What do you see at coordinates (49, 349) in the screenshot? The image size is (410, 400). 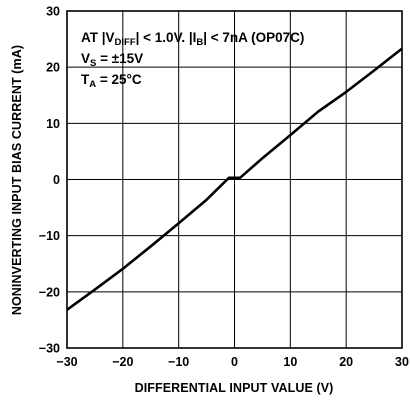 I see `y-tick-label: −30` at bounding box center [49, 349].